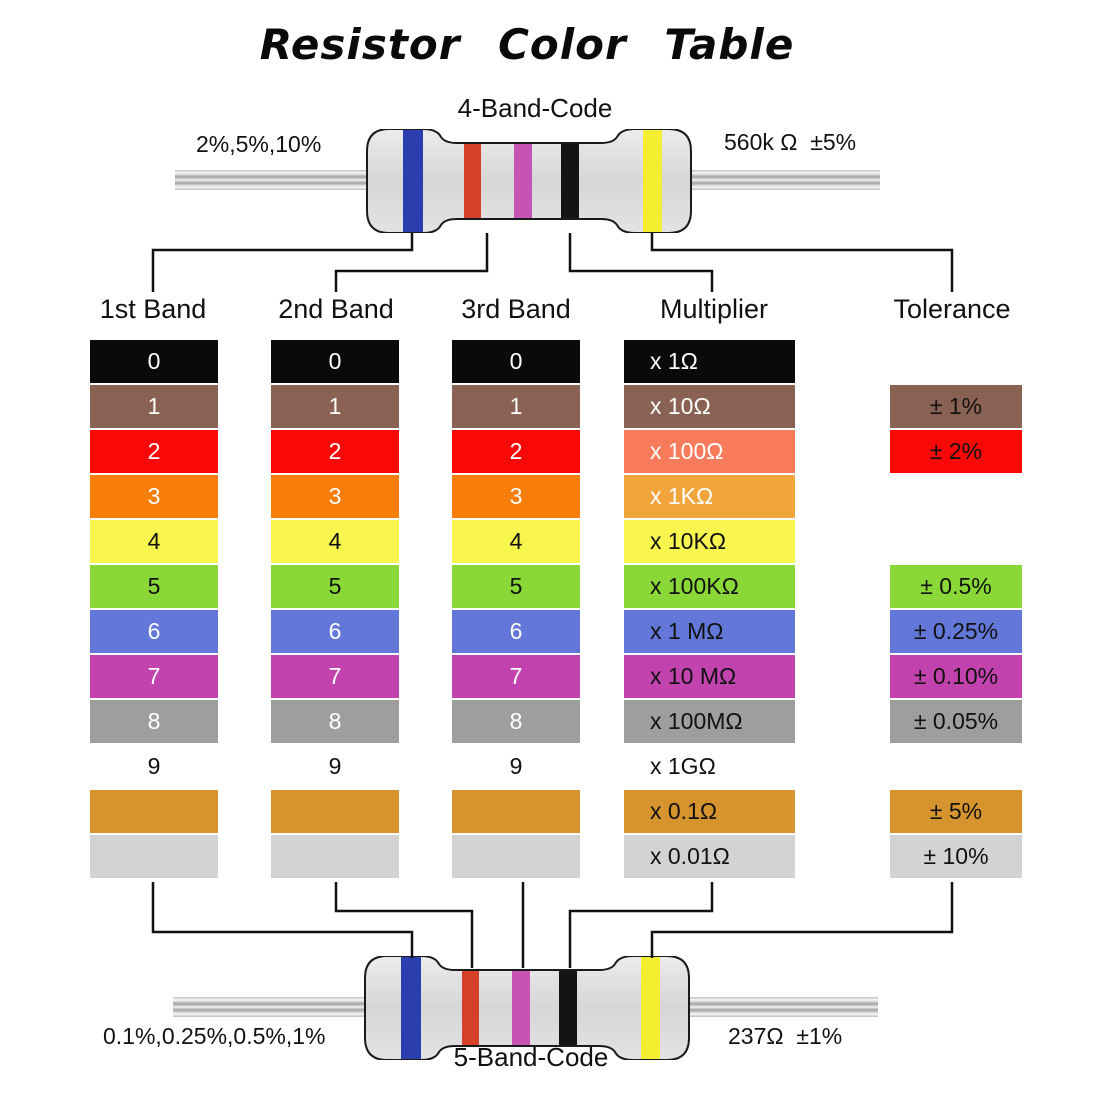 Image resolution: width=1100 pixels, height=1100 pixels. Describe the element at coordinates (516, 362) in the screenshot. I see `band3-cell-black: 0` at that location.